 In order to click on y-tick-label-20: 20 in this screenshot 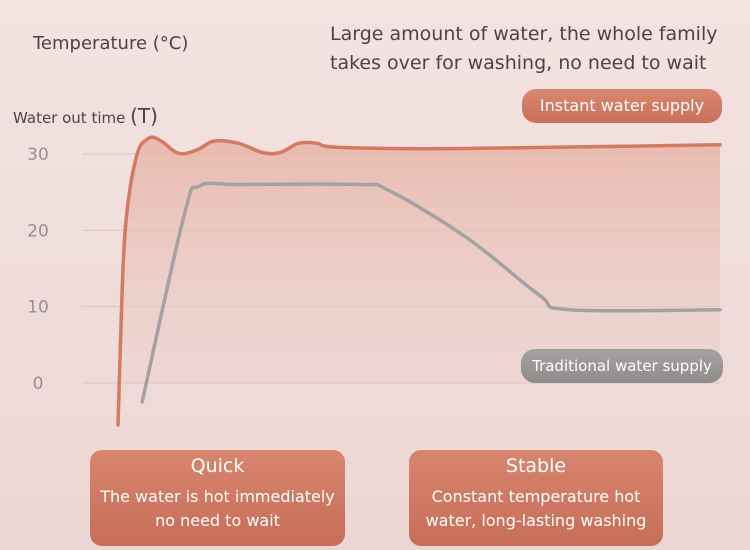, I will do `click(38, 231)`.